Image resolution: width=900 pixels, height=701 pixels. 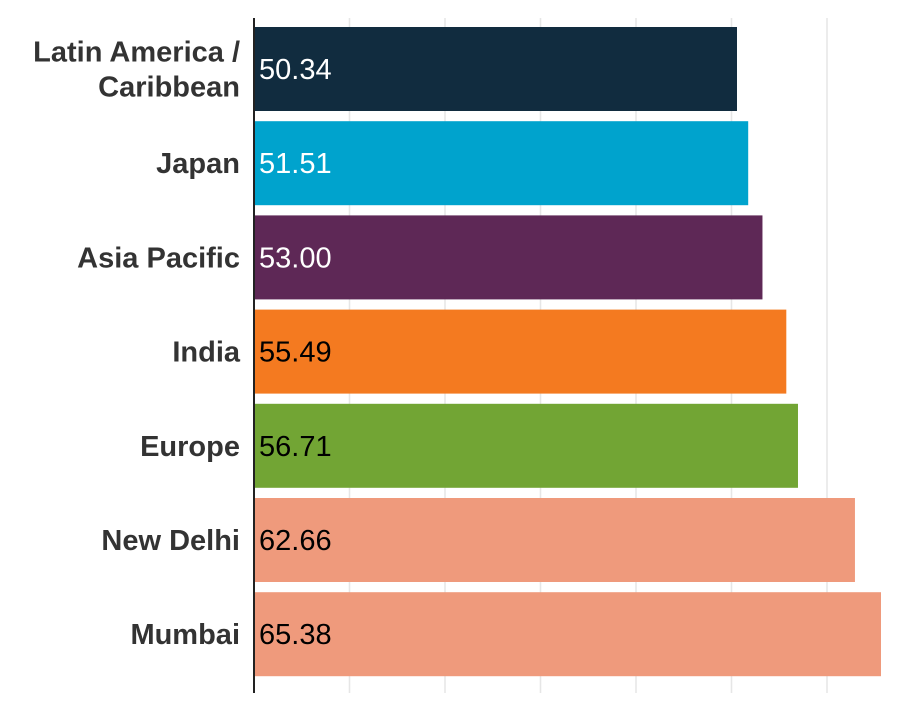 I want to click on category-label-1-line-2: Caribbean, so click(x=169, y=88).